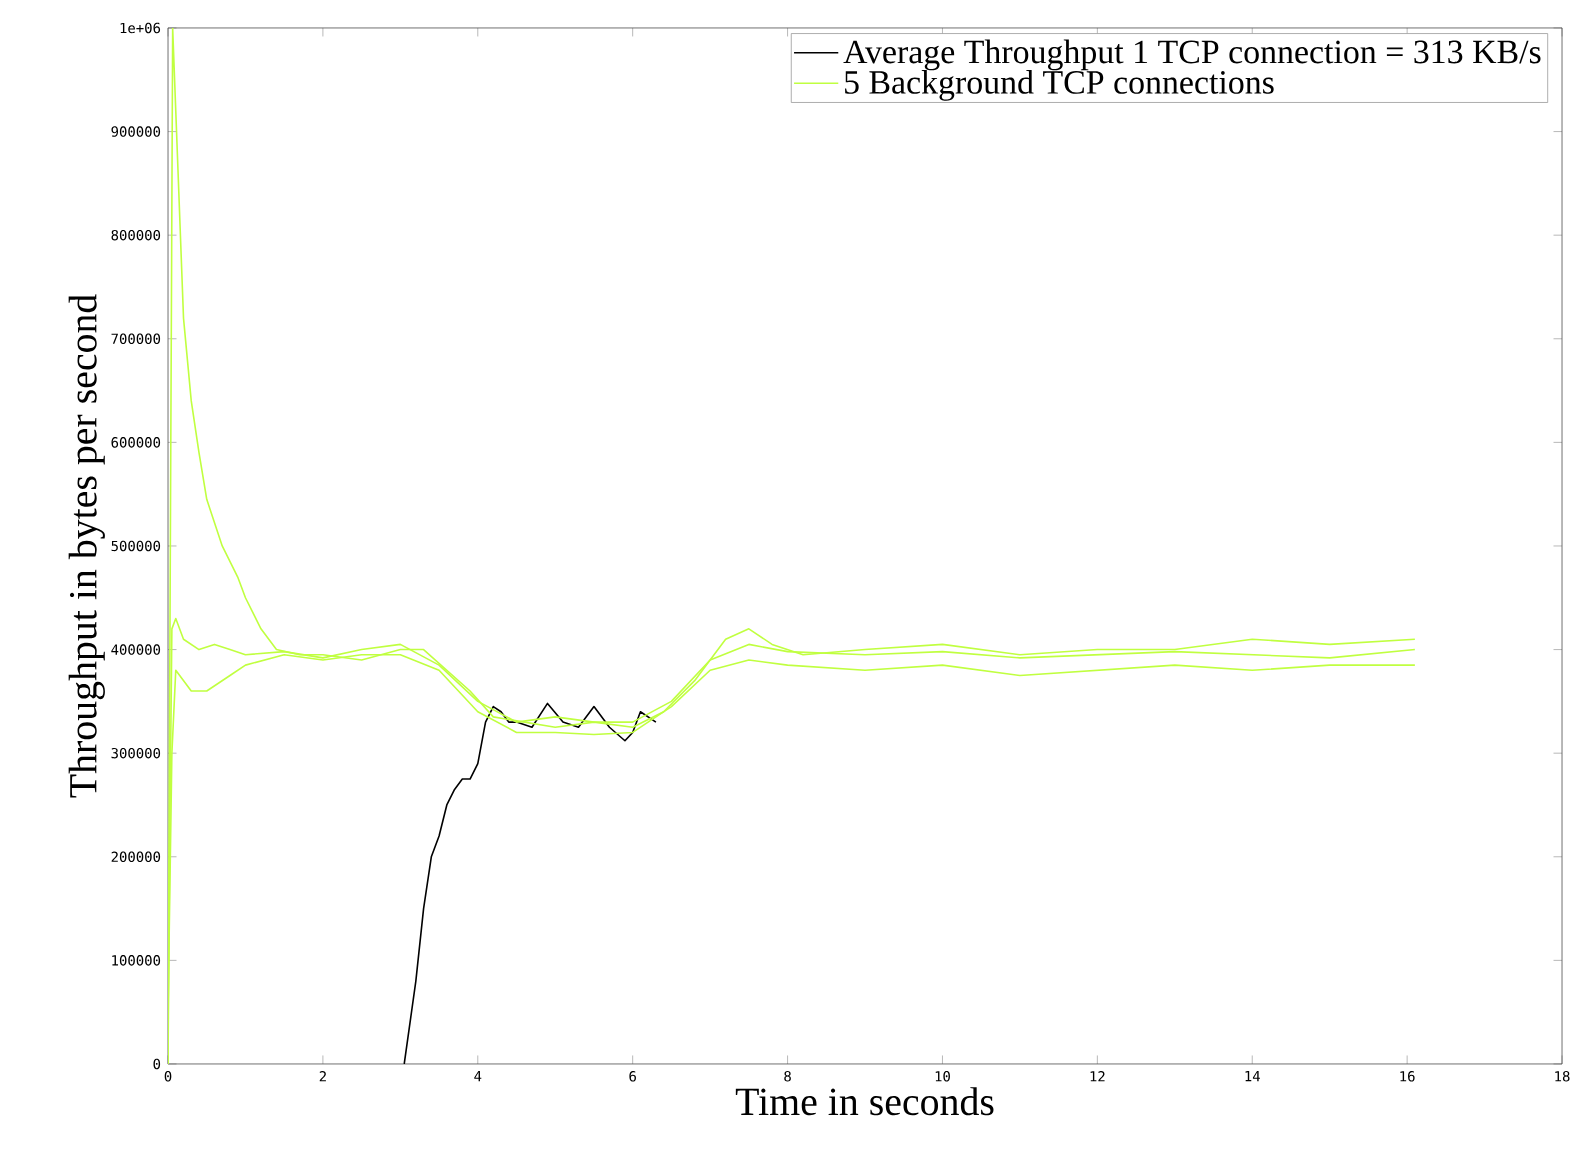 The height and width of the screenshot is (1174, 1580). Describe the element at coordinates (86, 546) in the screenshot. I see `y-axis-title: Throughput in bytes per second` at that location.